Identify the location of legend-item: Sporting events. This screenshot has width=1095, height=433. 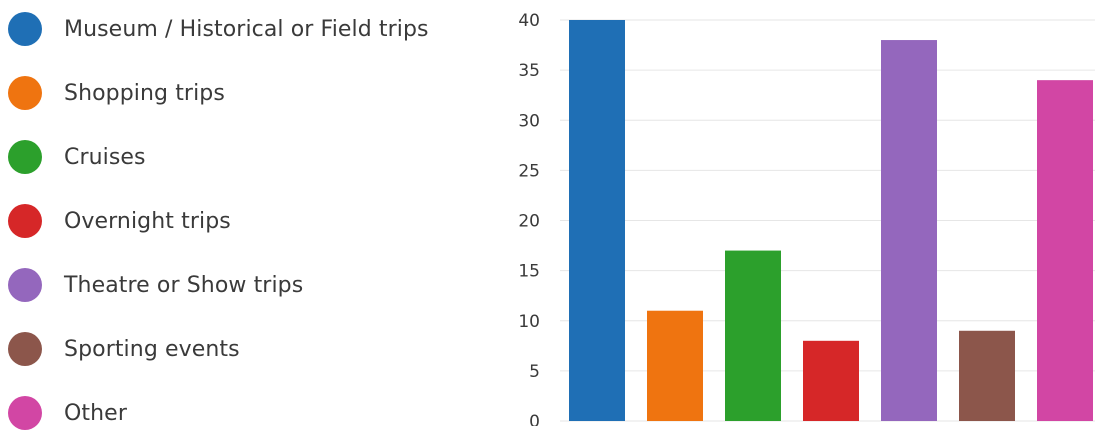
(124, 349).